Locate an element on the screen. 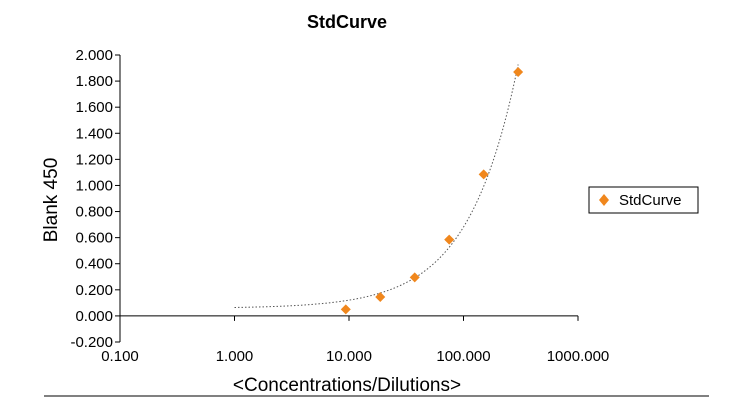 This screenshot has width=750, height=400. y-tick-label: 2.000 is located at coordinates (94, 55).